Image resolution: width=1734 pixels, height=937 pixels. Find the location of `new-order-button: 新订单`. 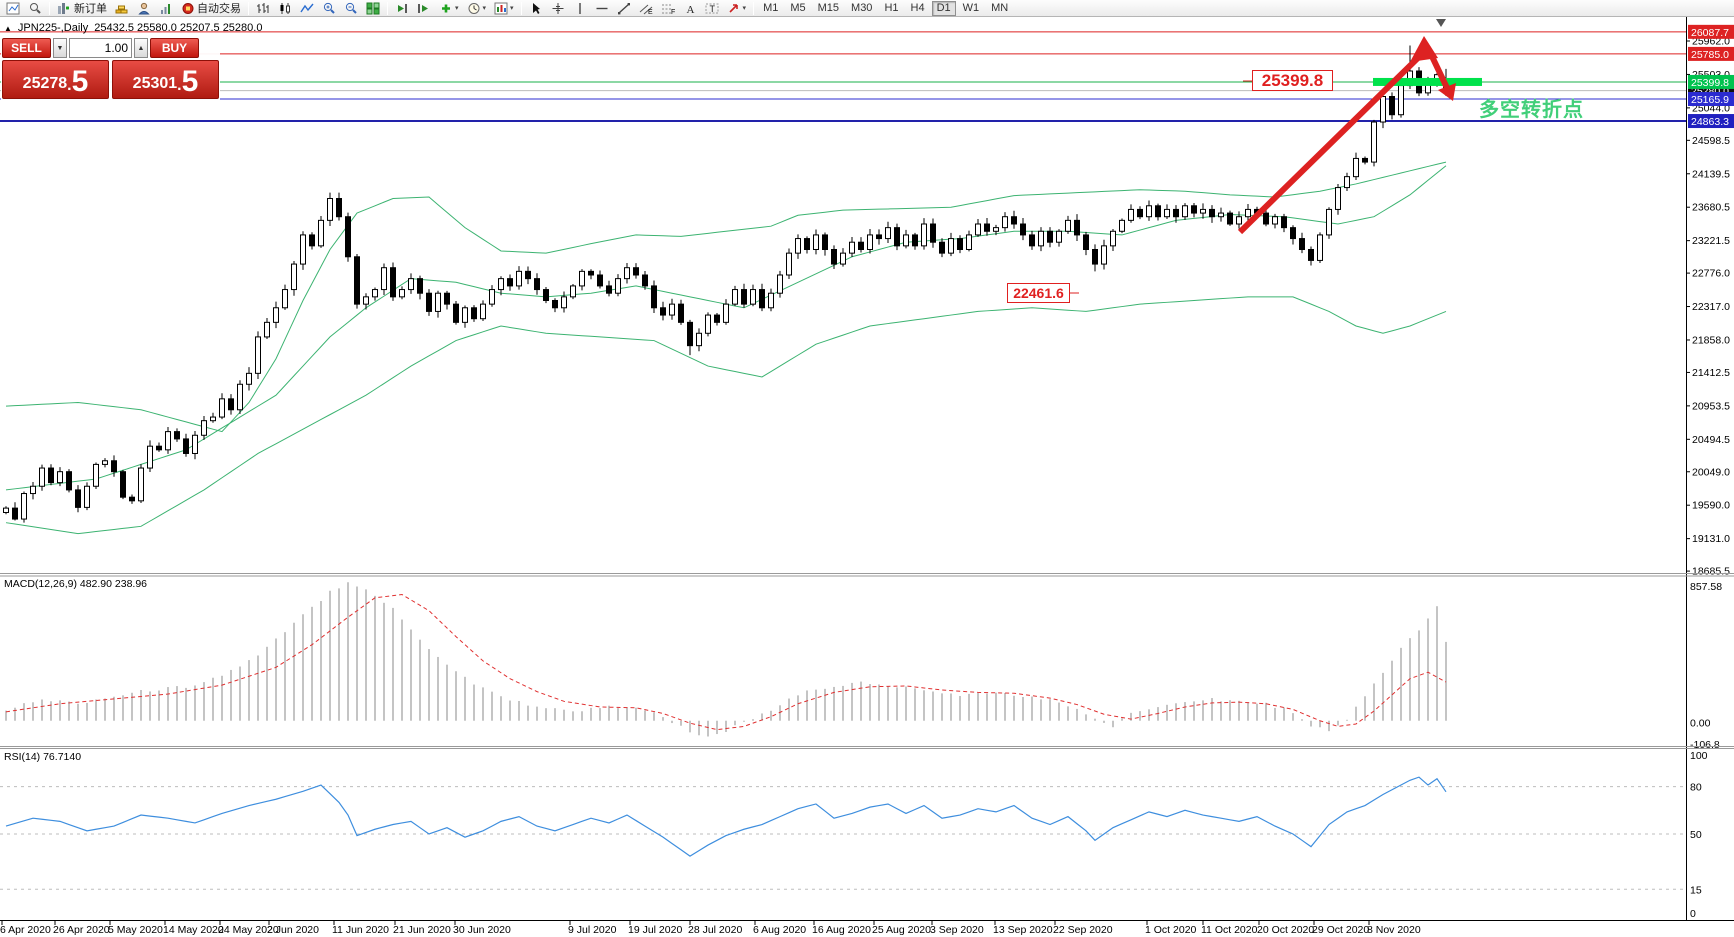

new-order-button: 新订单 is located at coordinates (82, 8).